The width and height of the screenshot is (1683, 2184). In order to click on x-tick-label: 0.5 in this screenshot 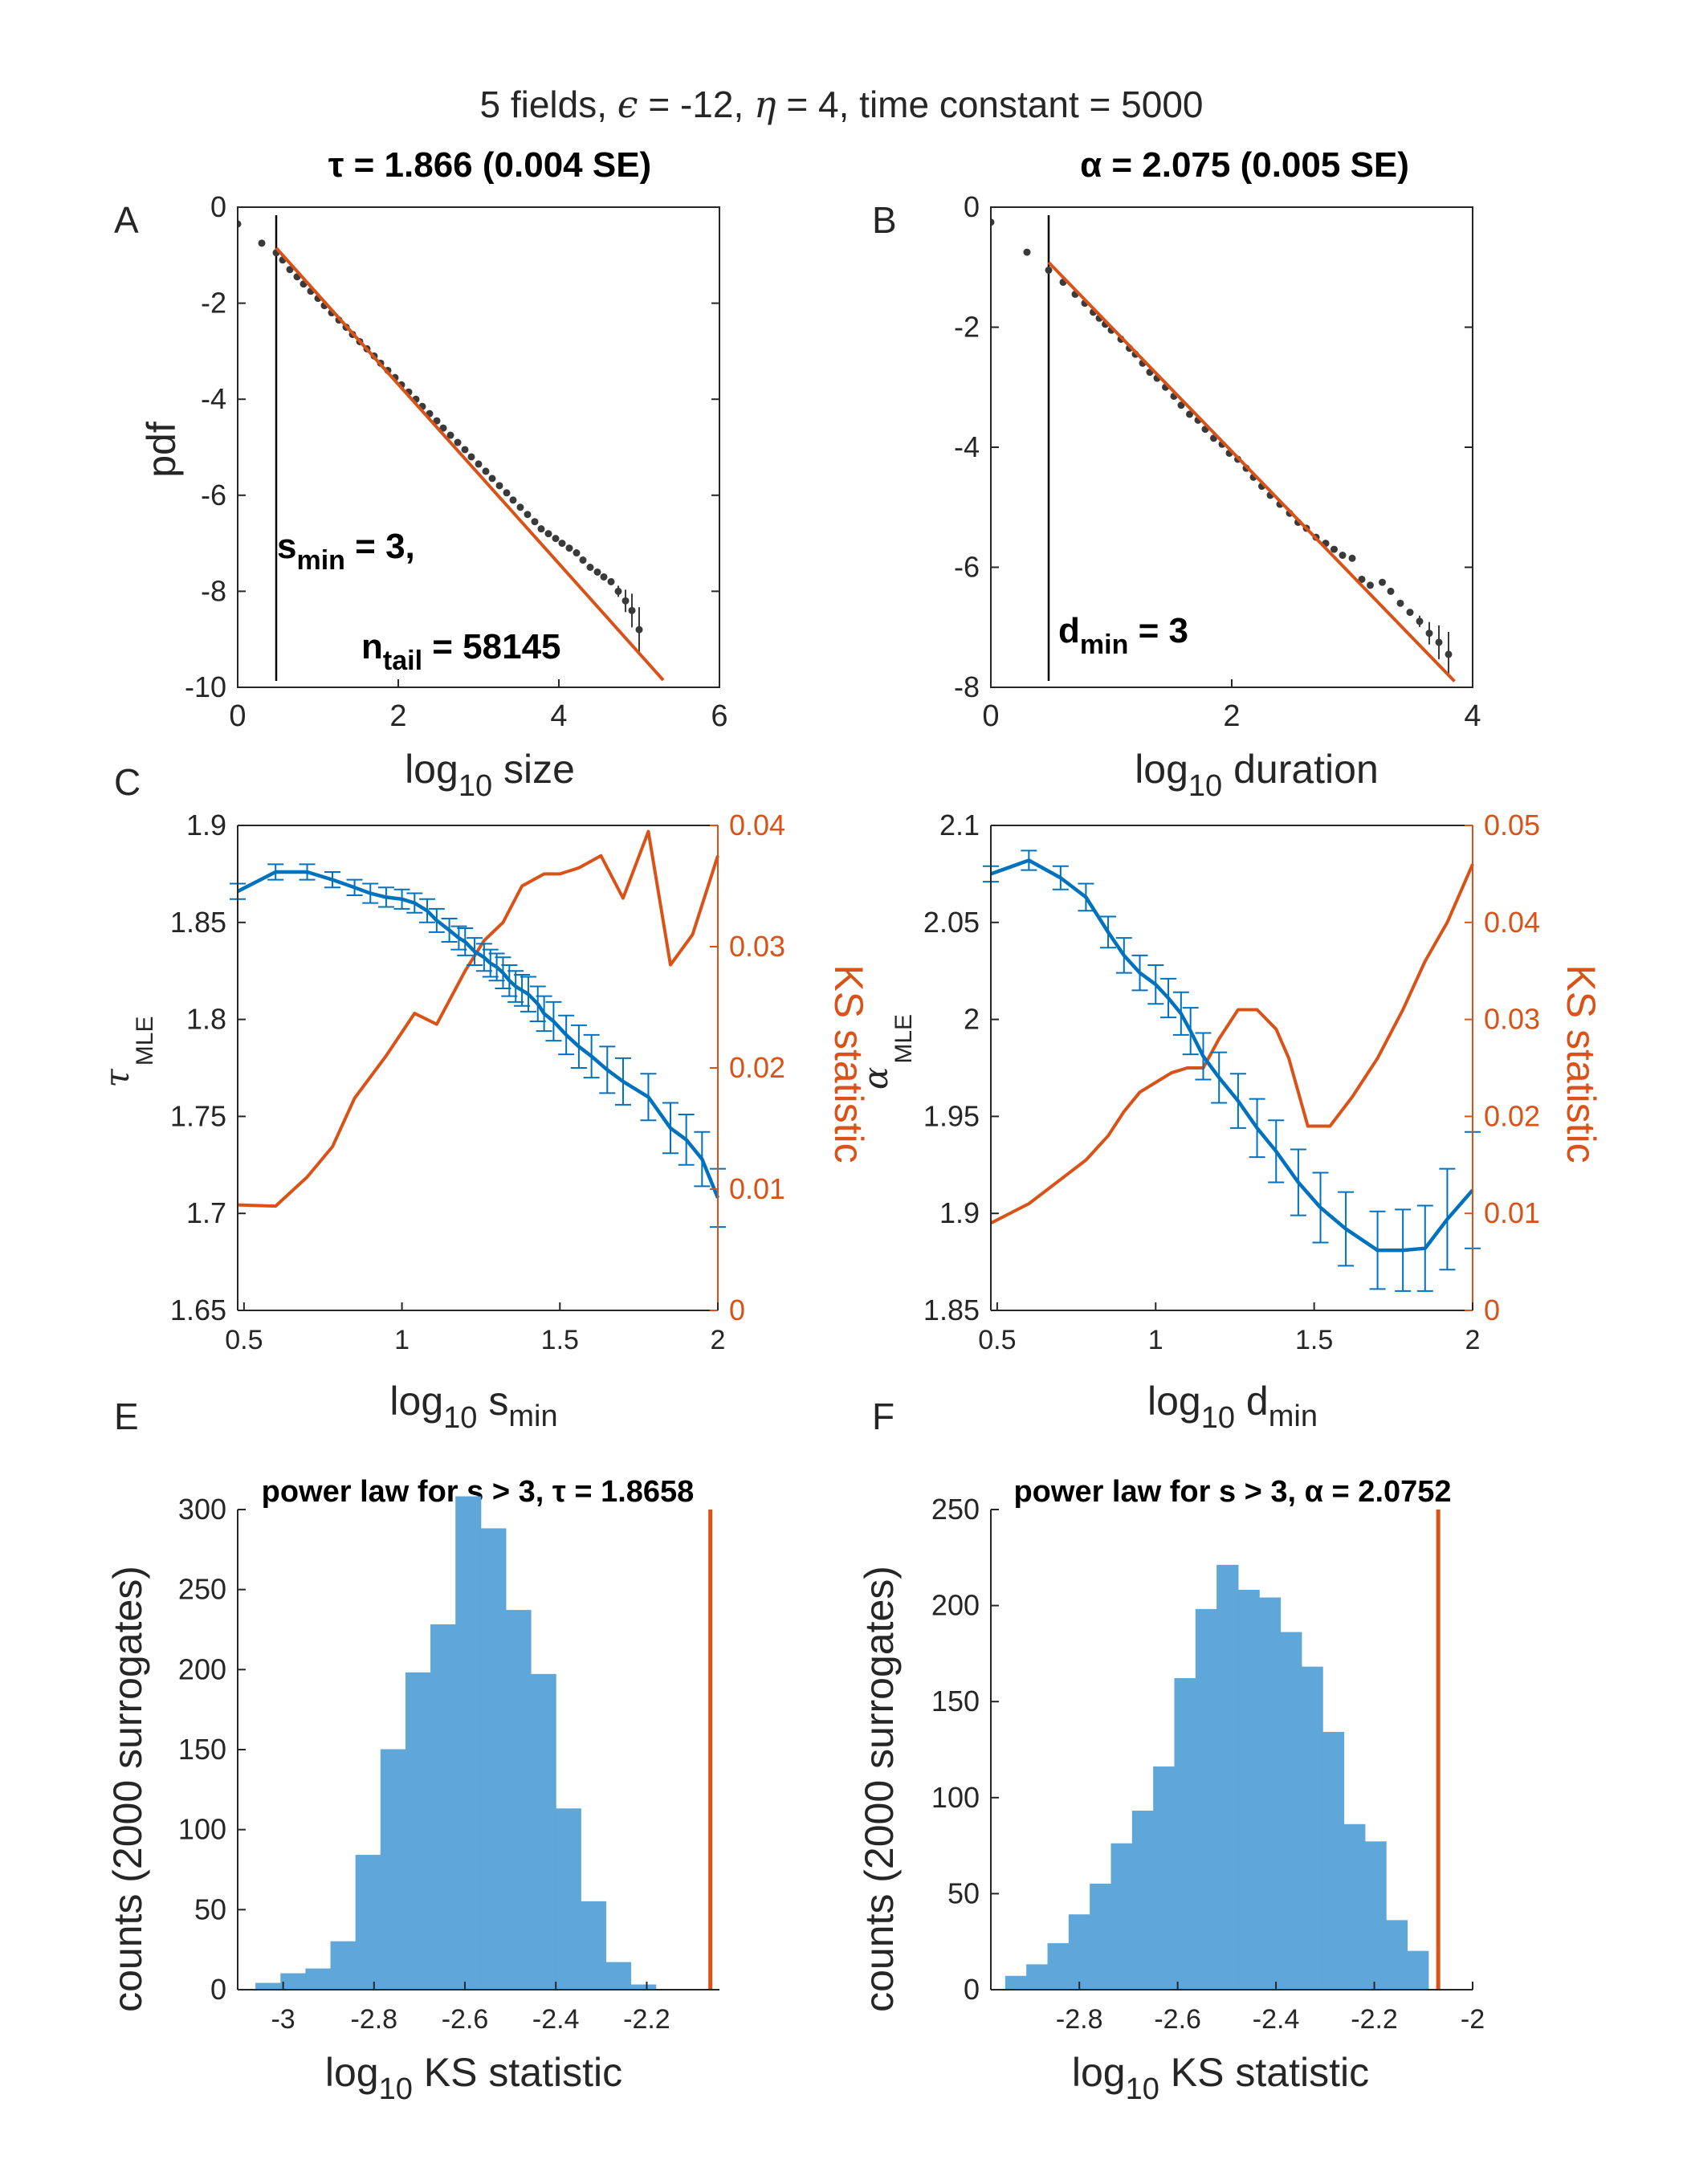, I will do `click(244, 1340)`.